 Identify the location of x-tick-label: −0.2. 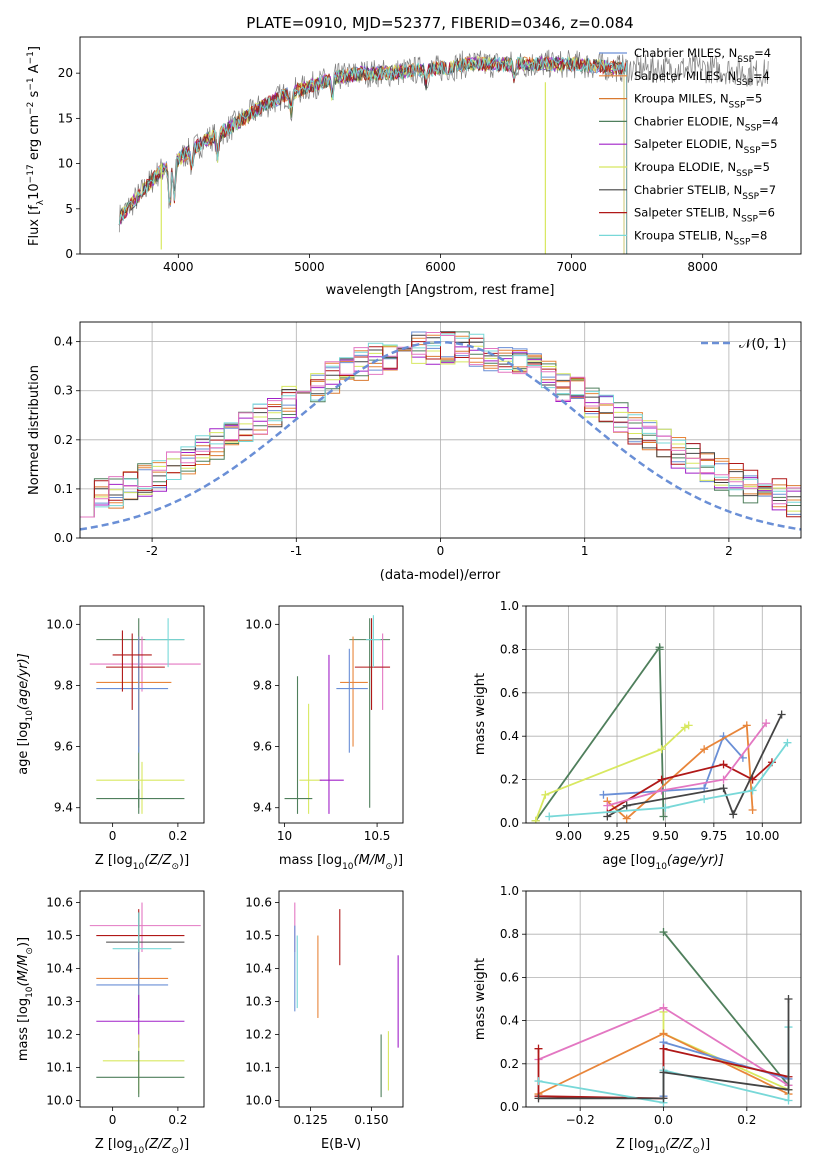
(580, 1120).